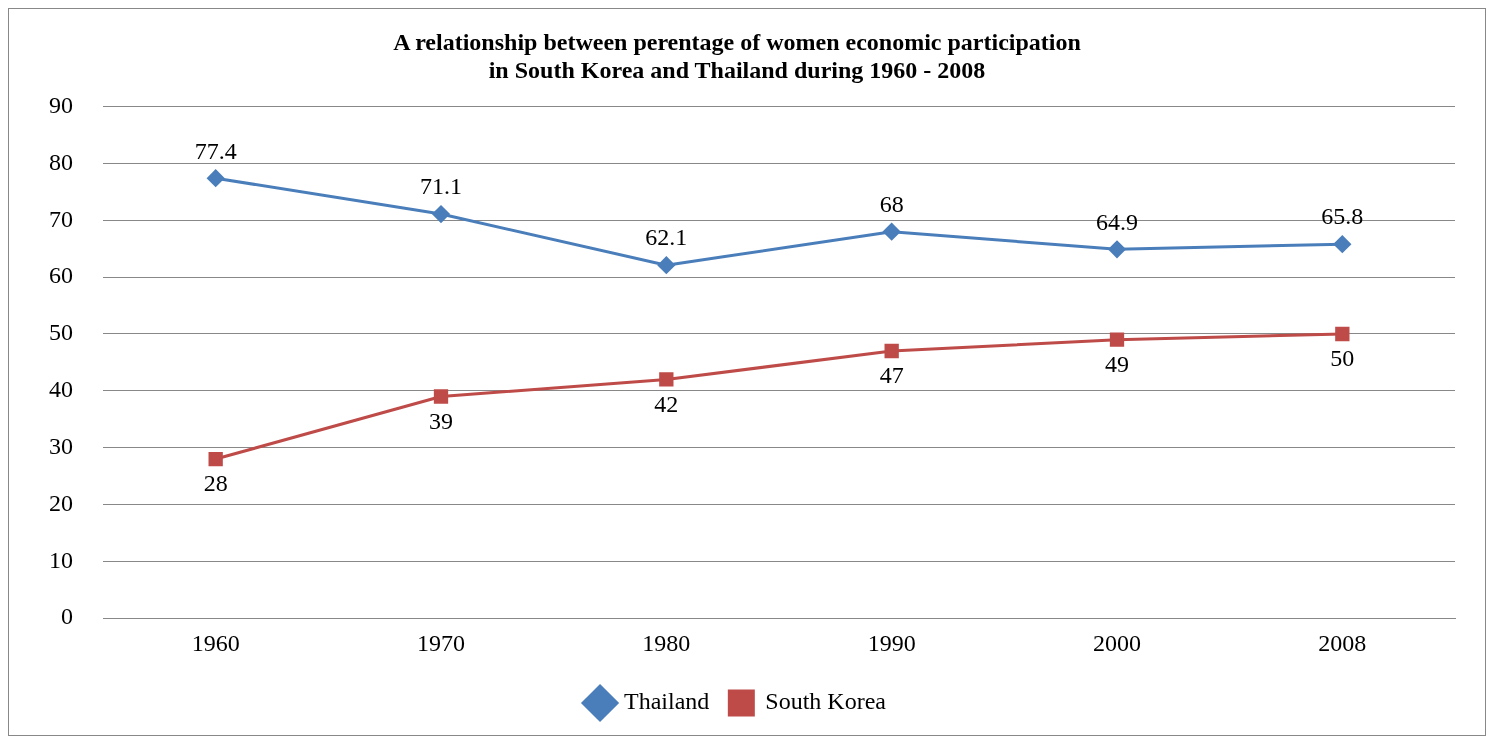 The width and height of the screenshot is (1497, 749). Describe the element at coordinates (1342, 358) in the screenshot. I see `data-label: 50` at that location.